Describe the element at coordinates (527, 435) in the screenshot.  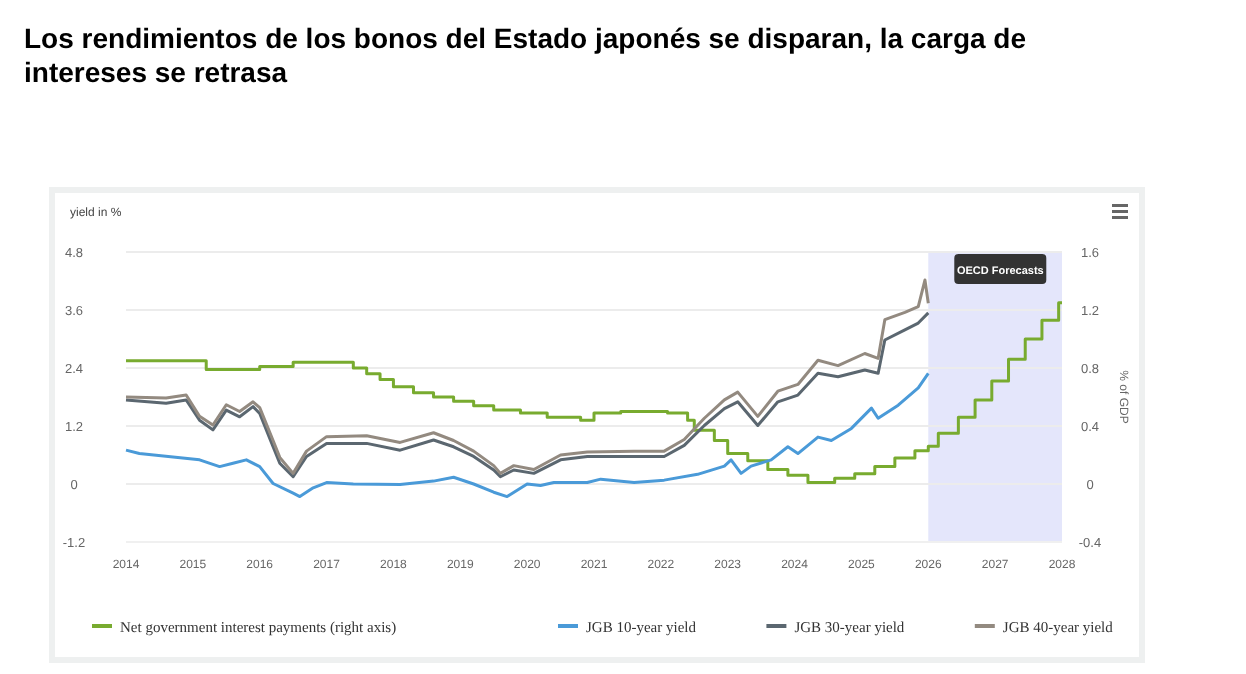
I see `line-series` at that location.